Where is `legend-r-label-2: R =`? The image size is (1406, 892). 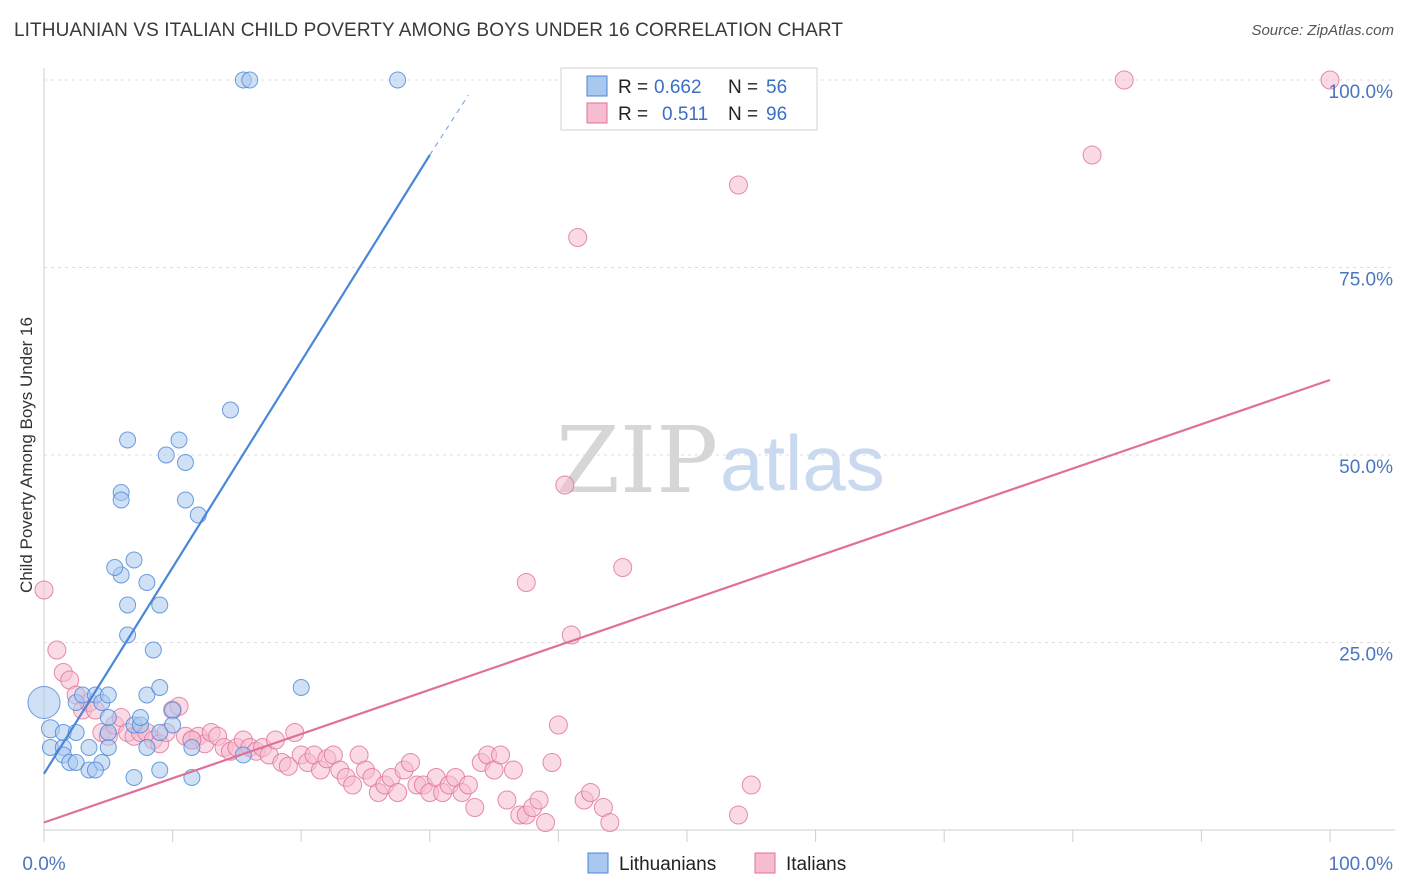
legend-r-label-2: R = is located at coordinates (633, 114).